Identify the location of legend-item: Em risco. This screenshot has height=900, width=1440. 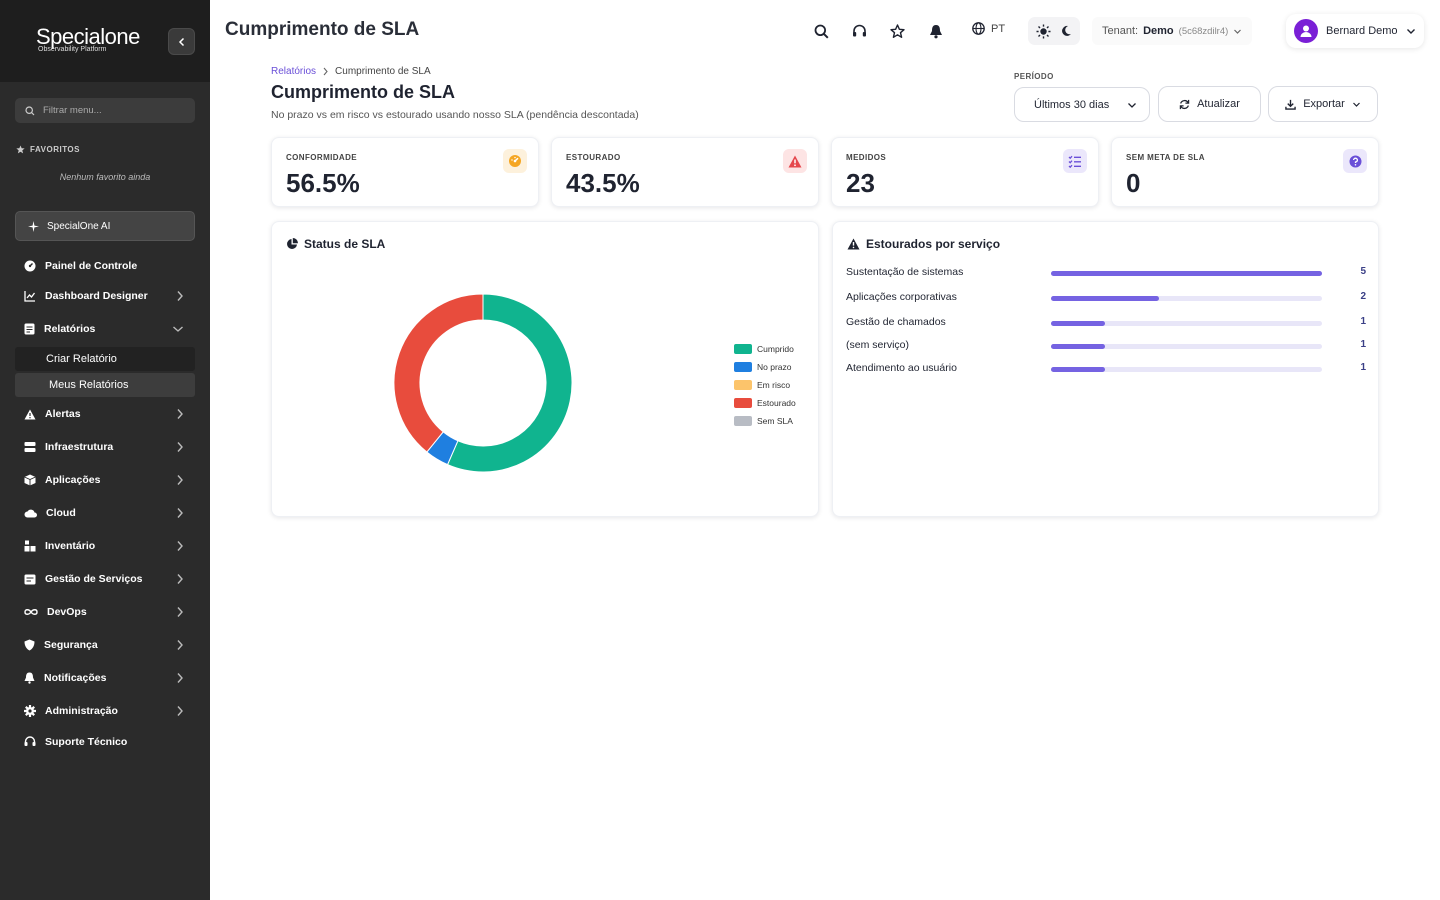
(765, 385).